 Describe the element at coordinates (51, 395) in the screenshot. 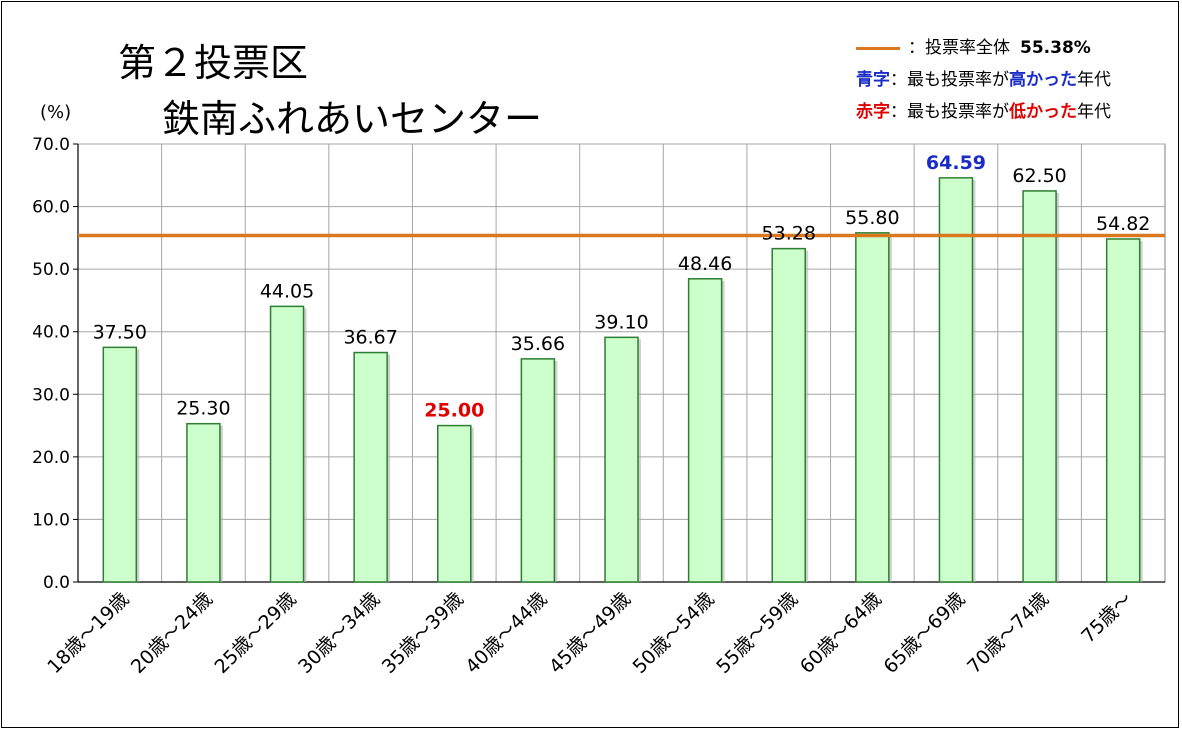

I see `y-tick-label: 30.0` at that location.